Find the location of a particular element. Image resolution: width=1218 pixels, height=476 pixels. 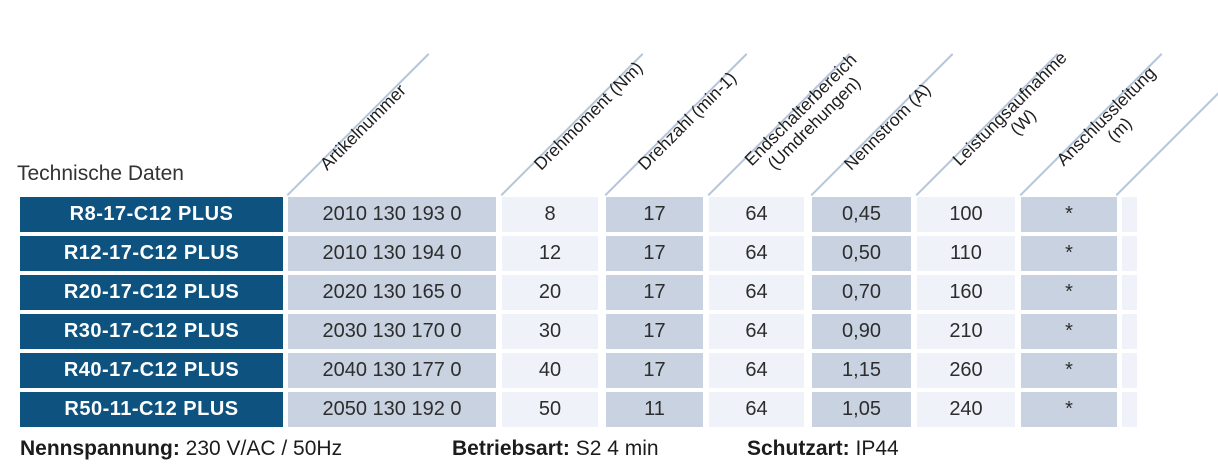

footer-spec-value: IP44 is located at coordinates (877, 448).